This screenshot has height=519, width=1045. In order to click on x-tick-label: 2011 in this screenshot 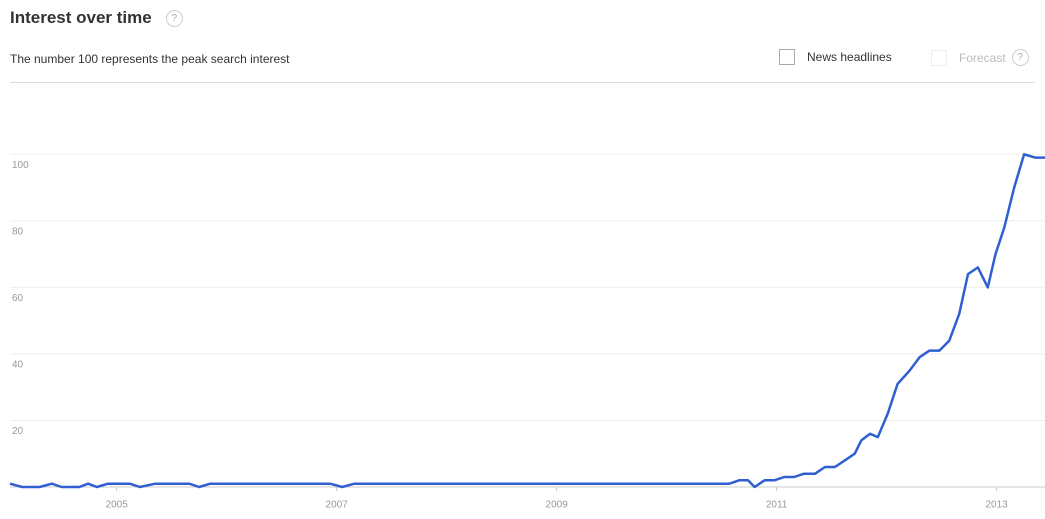, I will do `click(777, 505)`.